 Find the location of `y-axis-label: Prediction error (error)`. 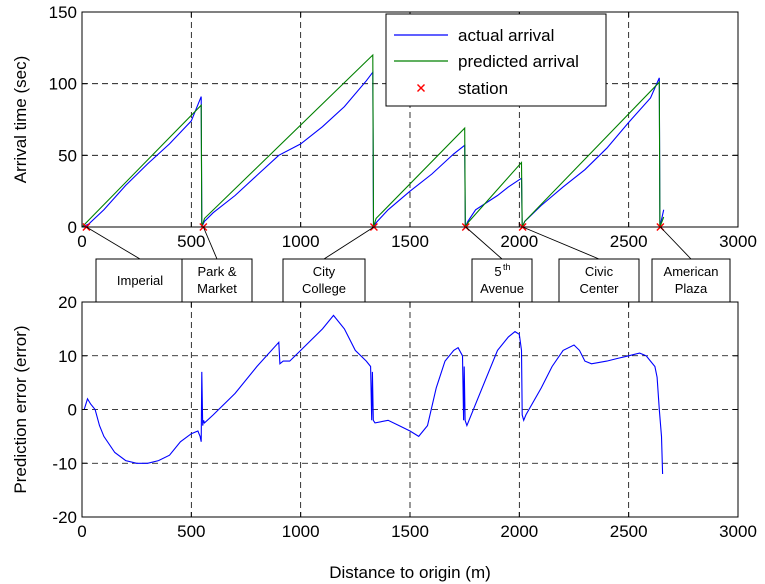

y-axis-label: Prediction error (error) is located at coordinates (20, 409).